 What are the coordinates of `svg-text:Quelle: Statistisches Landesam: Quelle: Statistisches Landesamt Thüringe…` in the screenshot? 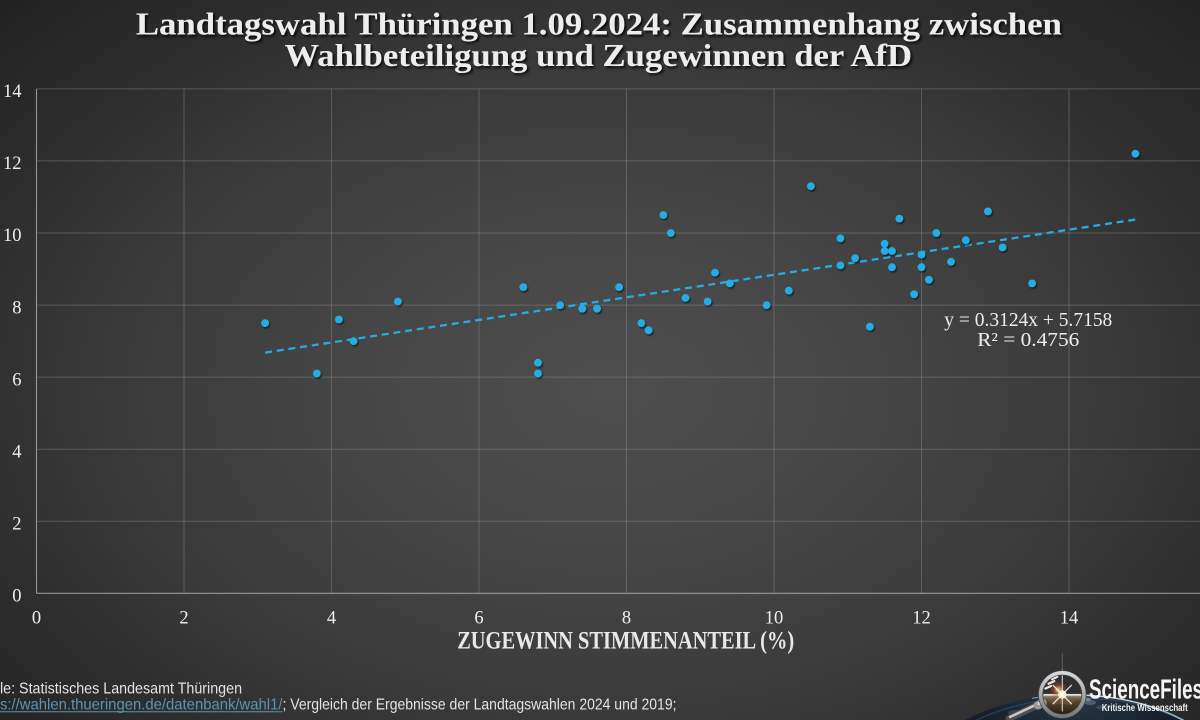 It's located at (121, 689).